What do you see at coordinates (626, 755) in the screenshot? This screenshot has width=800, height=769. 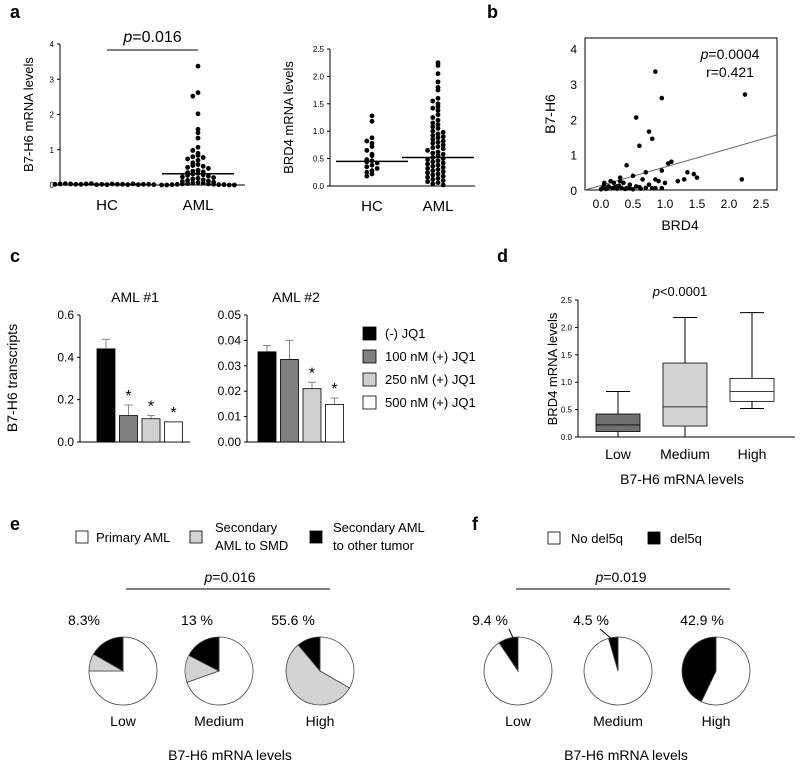 I see `x-axis-label: B7-H6 mRNA levels` at bounding box center [626, 755].